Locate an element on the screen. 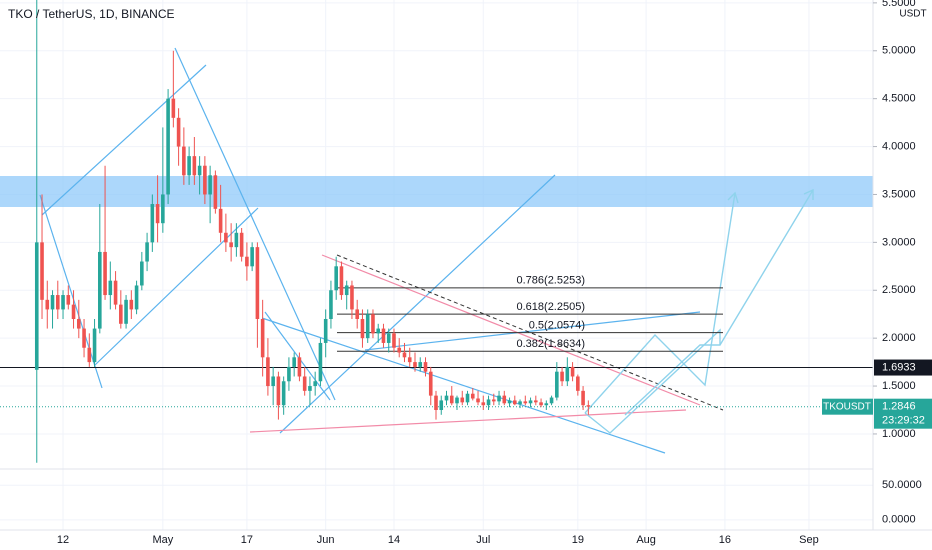 The image size is (932, 550). x-tick-label: Jul is located at coordinates (483, 540).